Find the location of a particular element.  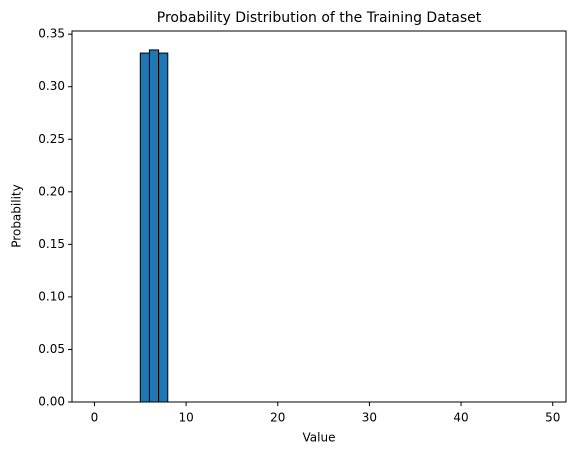

x-tick-label: 50 is located at coordinates (552, 418).